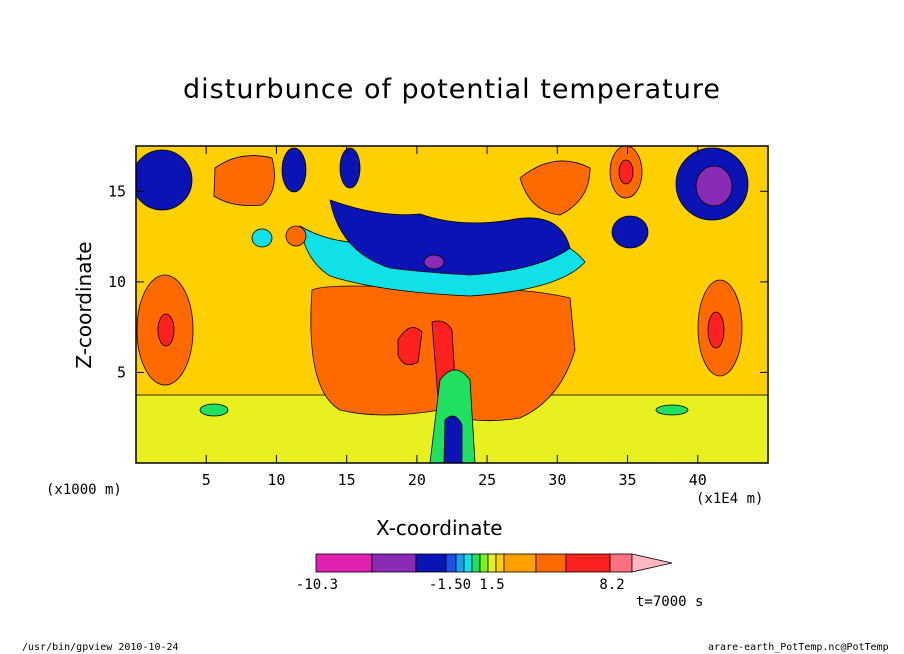  Describe the element at coordinates (347, 480) in the screenshot. I see `x-tick-label: 15` at that location.